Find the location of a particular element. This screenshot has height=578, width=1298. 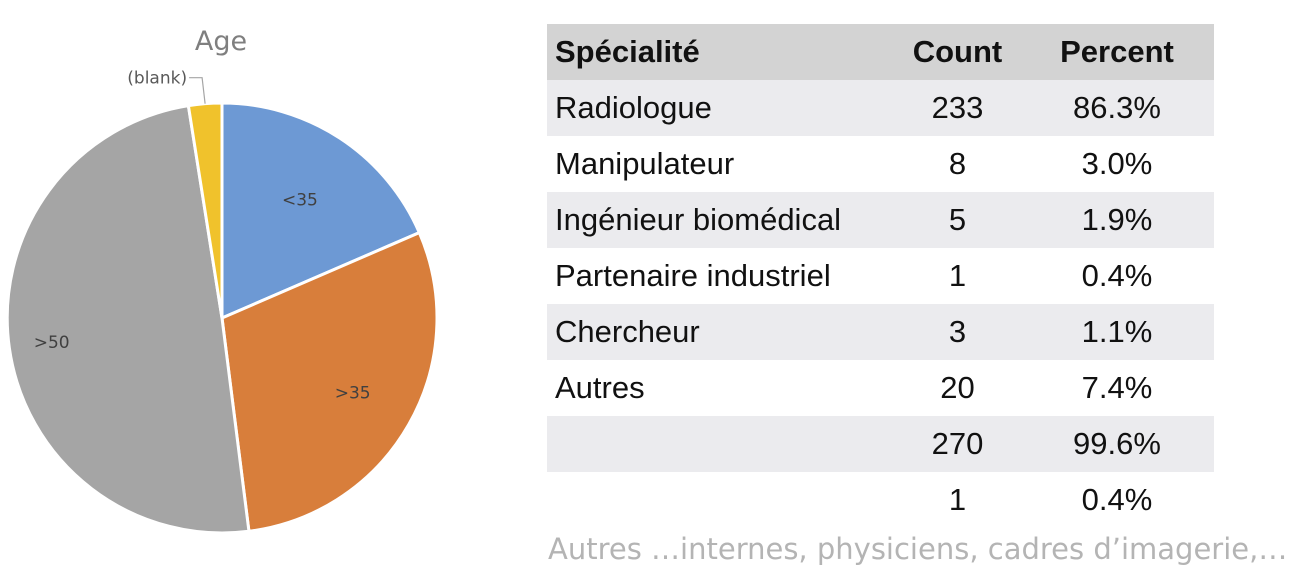

pie-slice-label: <35 is located at coordinates (300, 200).